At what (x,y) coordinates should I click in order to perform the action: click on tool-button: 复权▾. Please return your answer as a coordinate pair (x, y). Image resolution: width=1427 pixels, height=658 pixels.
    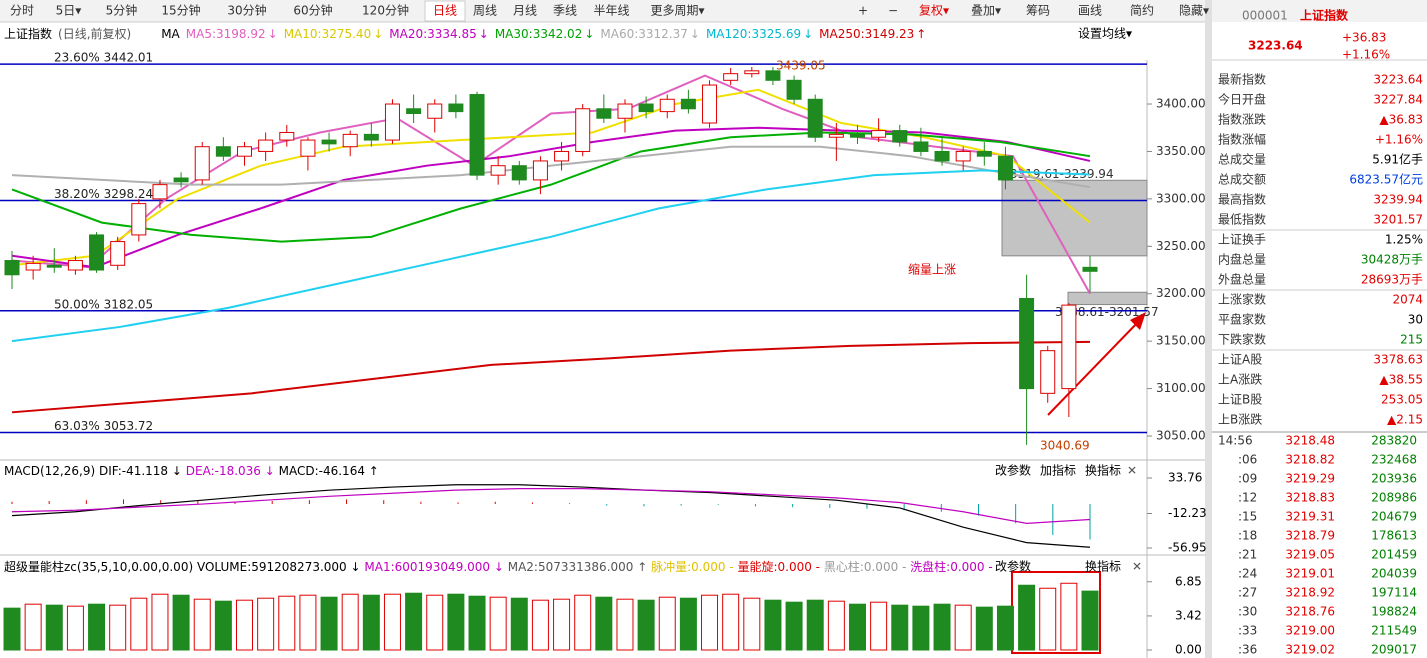
    Looking at the image, I should click on (934, 11).